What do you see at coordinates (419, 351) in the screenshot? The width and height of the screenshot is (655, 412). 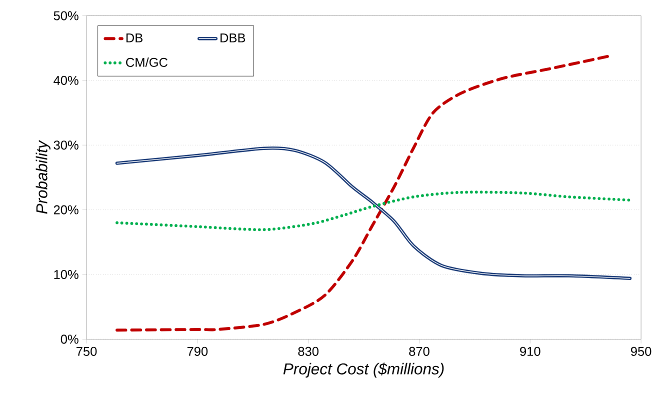 I see `x-tick-label: 870` at bounding box center [419, 351].